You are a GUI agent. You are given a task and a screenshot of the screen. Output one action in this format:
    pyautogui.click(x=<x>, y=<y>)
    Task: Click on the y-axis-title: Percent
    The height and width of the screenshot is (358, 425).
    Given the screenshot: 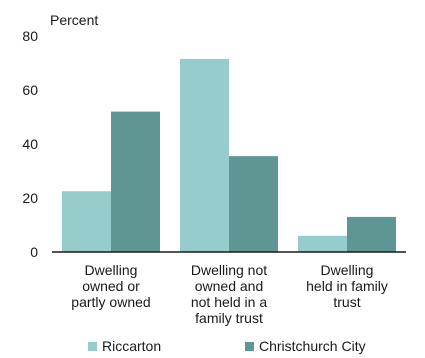 What is the action you would take?
    pyautogui.click(x=74, y=20)
    